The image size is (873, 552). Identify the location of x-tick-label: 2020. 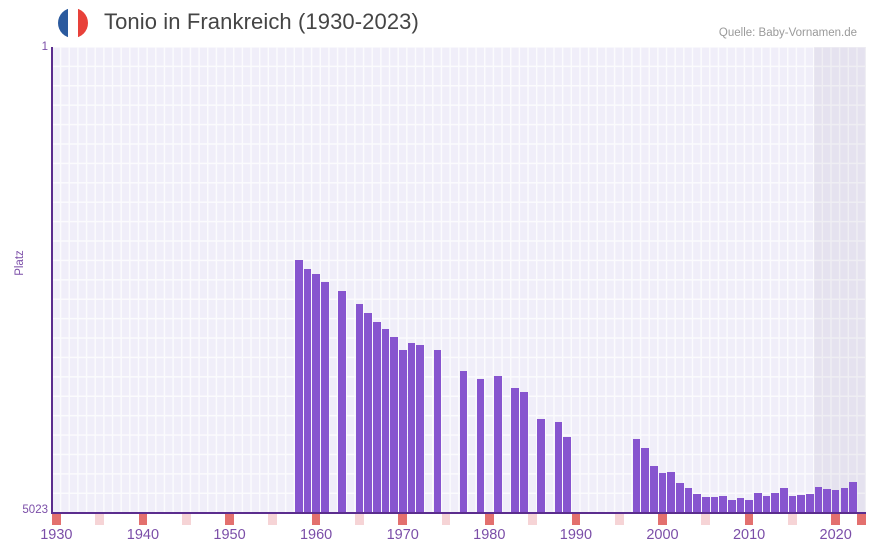
(835, 535).